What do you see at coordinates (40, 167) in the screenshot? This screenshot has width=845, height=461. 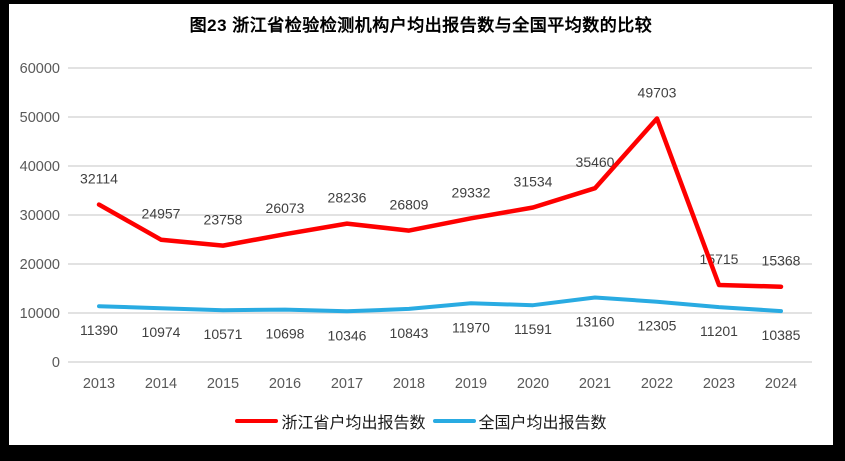 I see `y-axis-tick-label: 40000` at bounding box center [40, 167].